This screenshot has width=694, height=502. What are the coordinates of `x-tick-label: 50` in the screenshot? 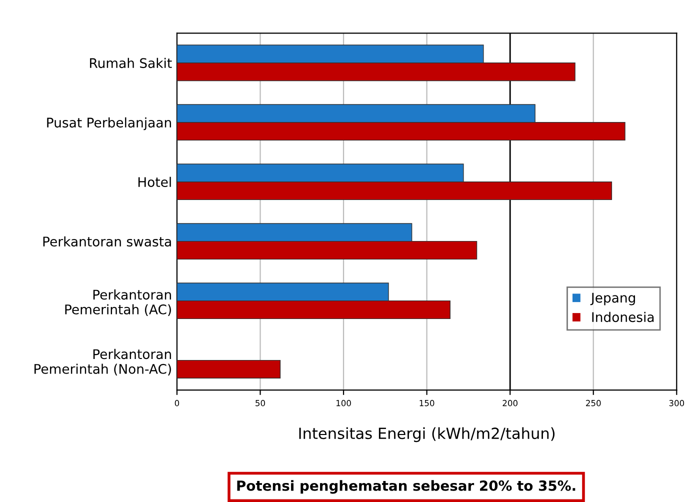 It's located at (260, 403).